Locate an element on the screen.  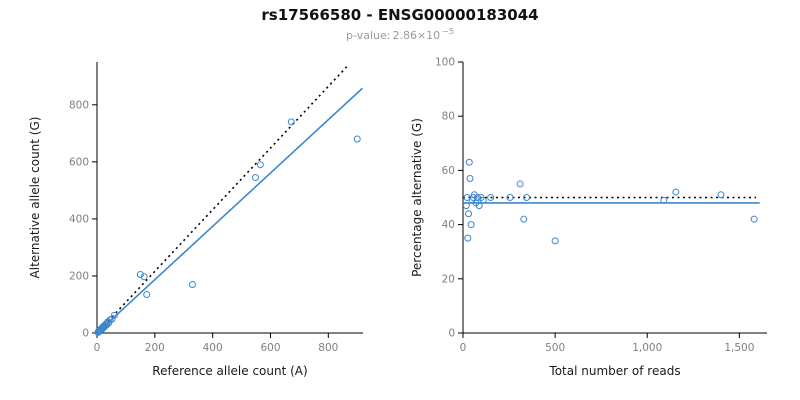
p-value-subtitle: p-value: 2.86×10 −5 is located at coordinates (400, 34).